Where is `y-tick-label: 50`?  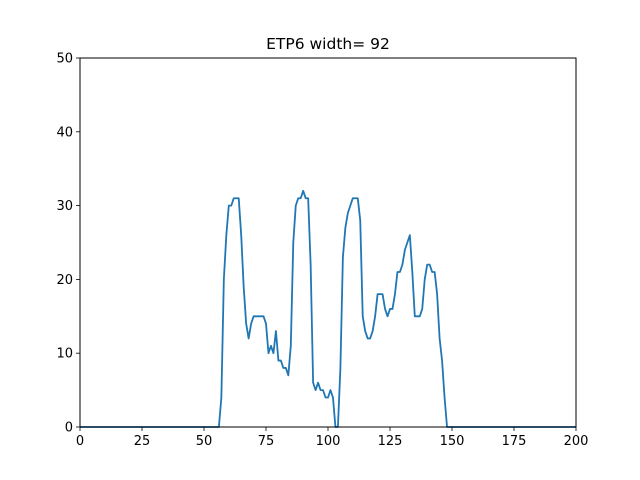 y-tick-label: 50 is located at coordinates (64, 59).